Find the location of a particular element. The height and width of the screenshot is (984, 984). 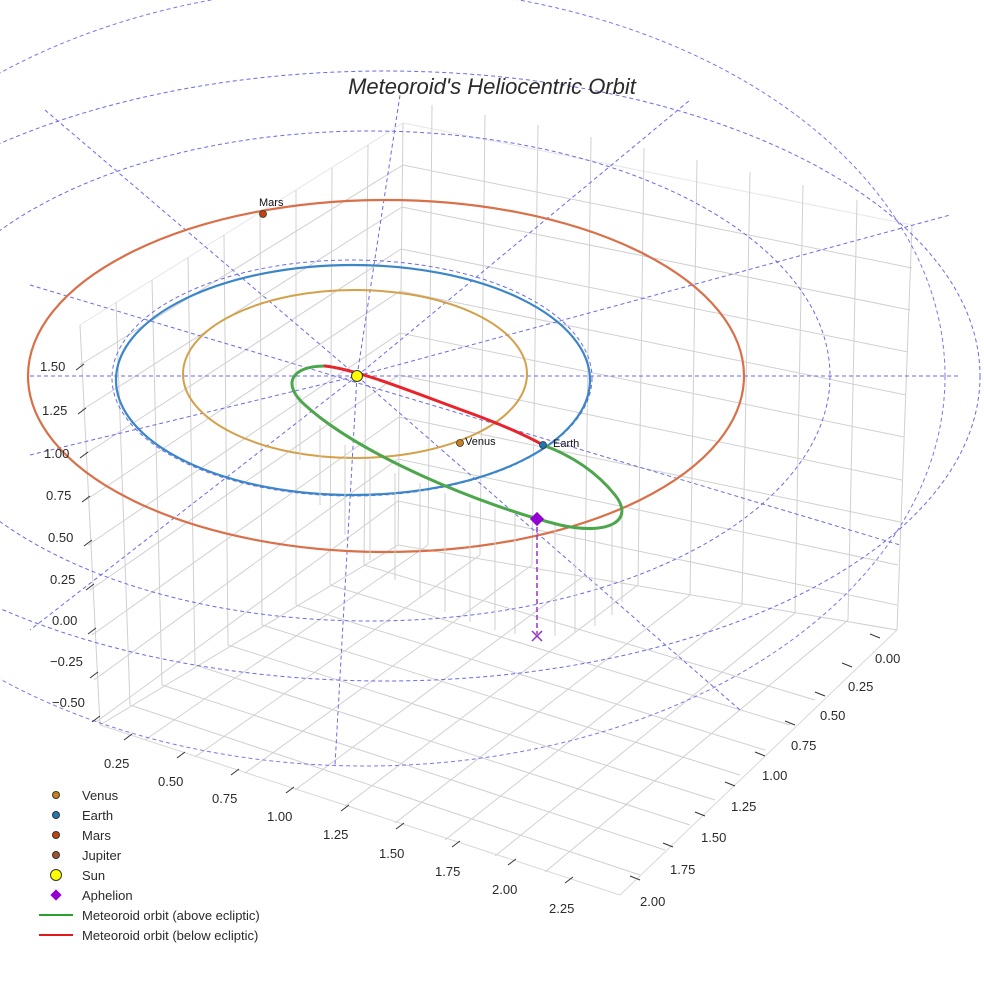

z-tick: −0.50 is located at coordinates (68, 702).